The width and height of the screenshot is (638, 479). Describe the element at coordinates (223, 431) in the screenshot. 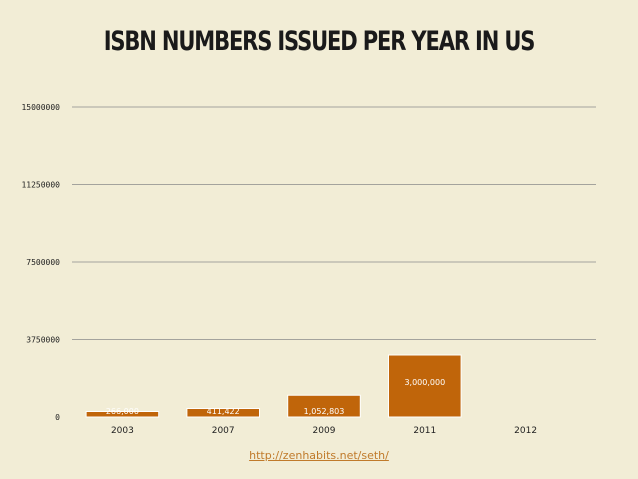

I see `x-category-label: 2007` at that location.